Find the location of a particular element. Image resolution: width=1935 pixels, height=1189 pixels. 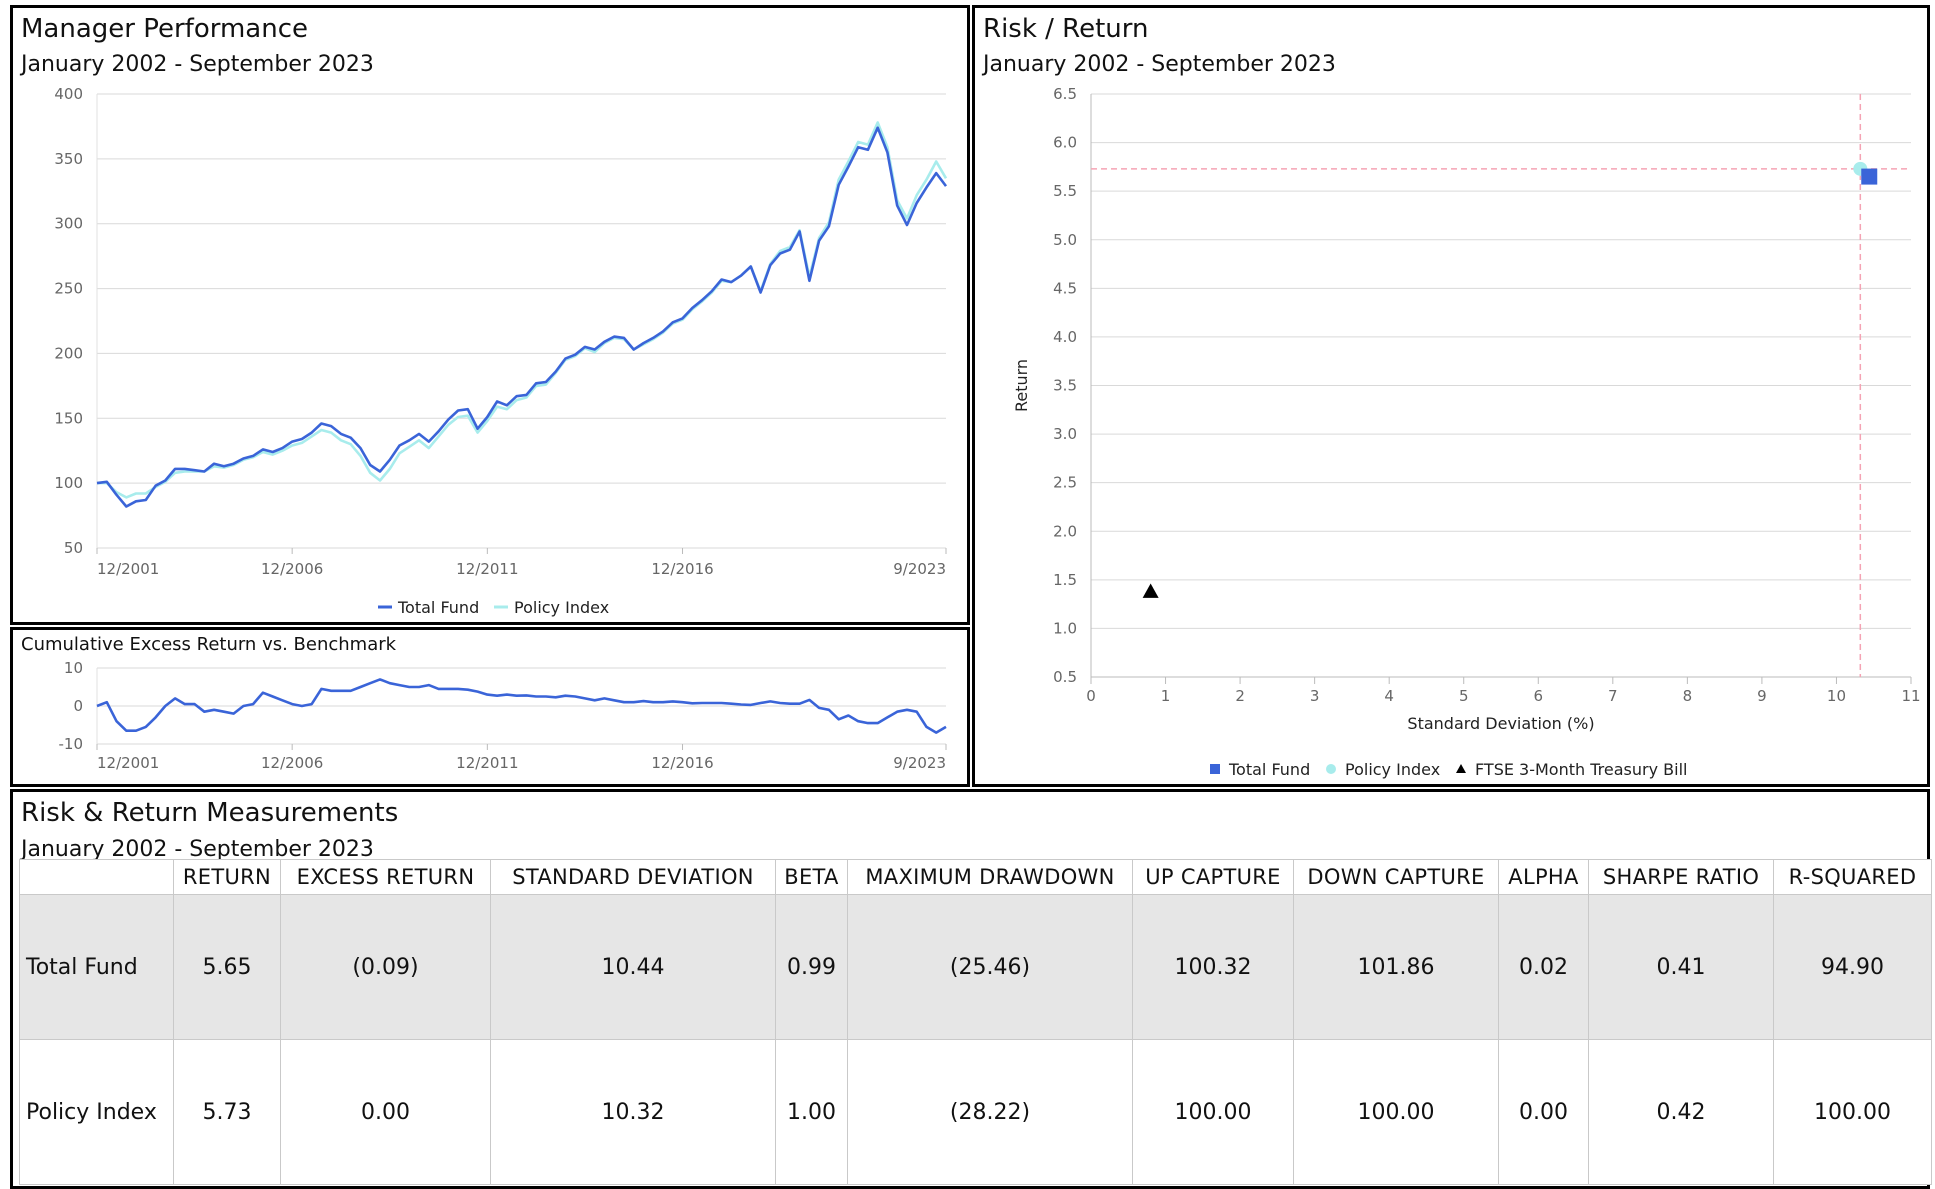

y-tick-label: 200 is located at coordinates (68, 353).